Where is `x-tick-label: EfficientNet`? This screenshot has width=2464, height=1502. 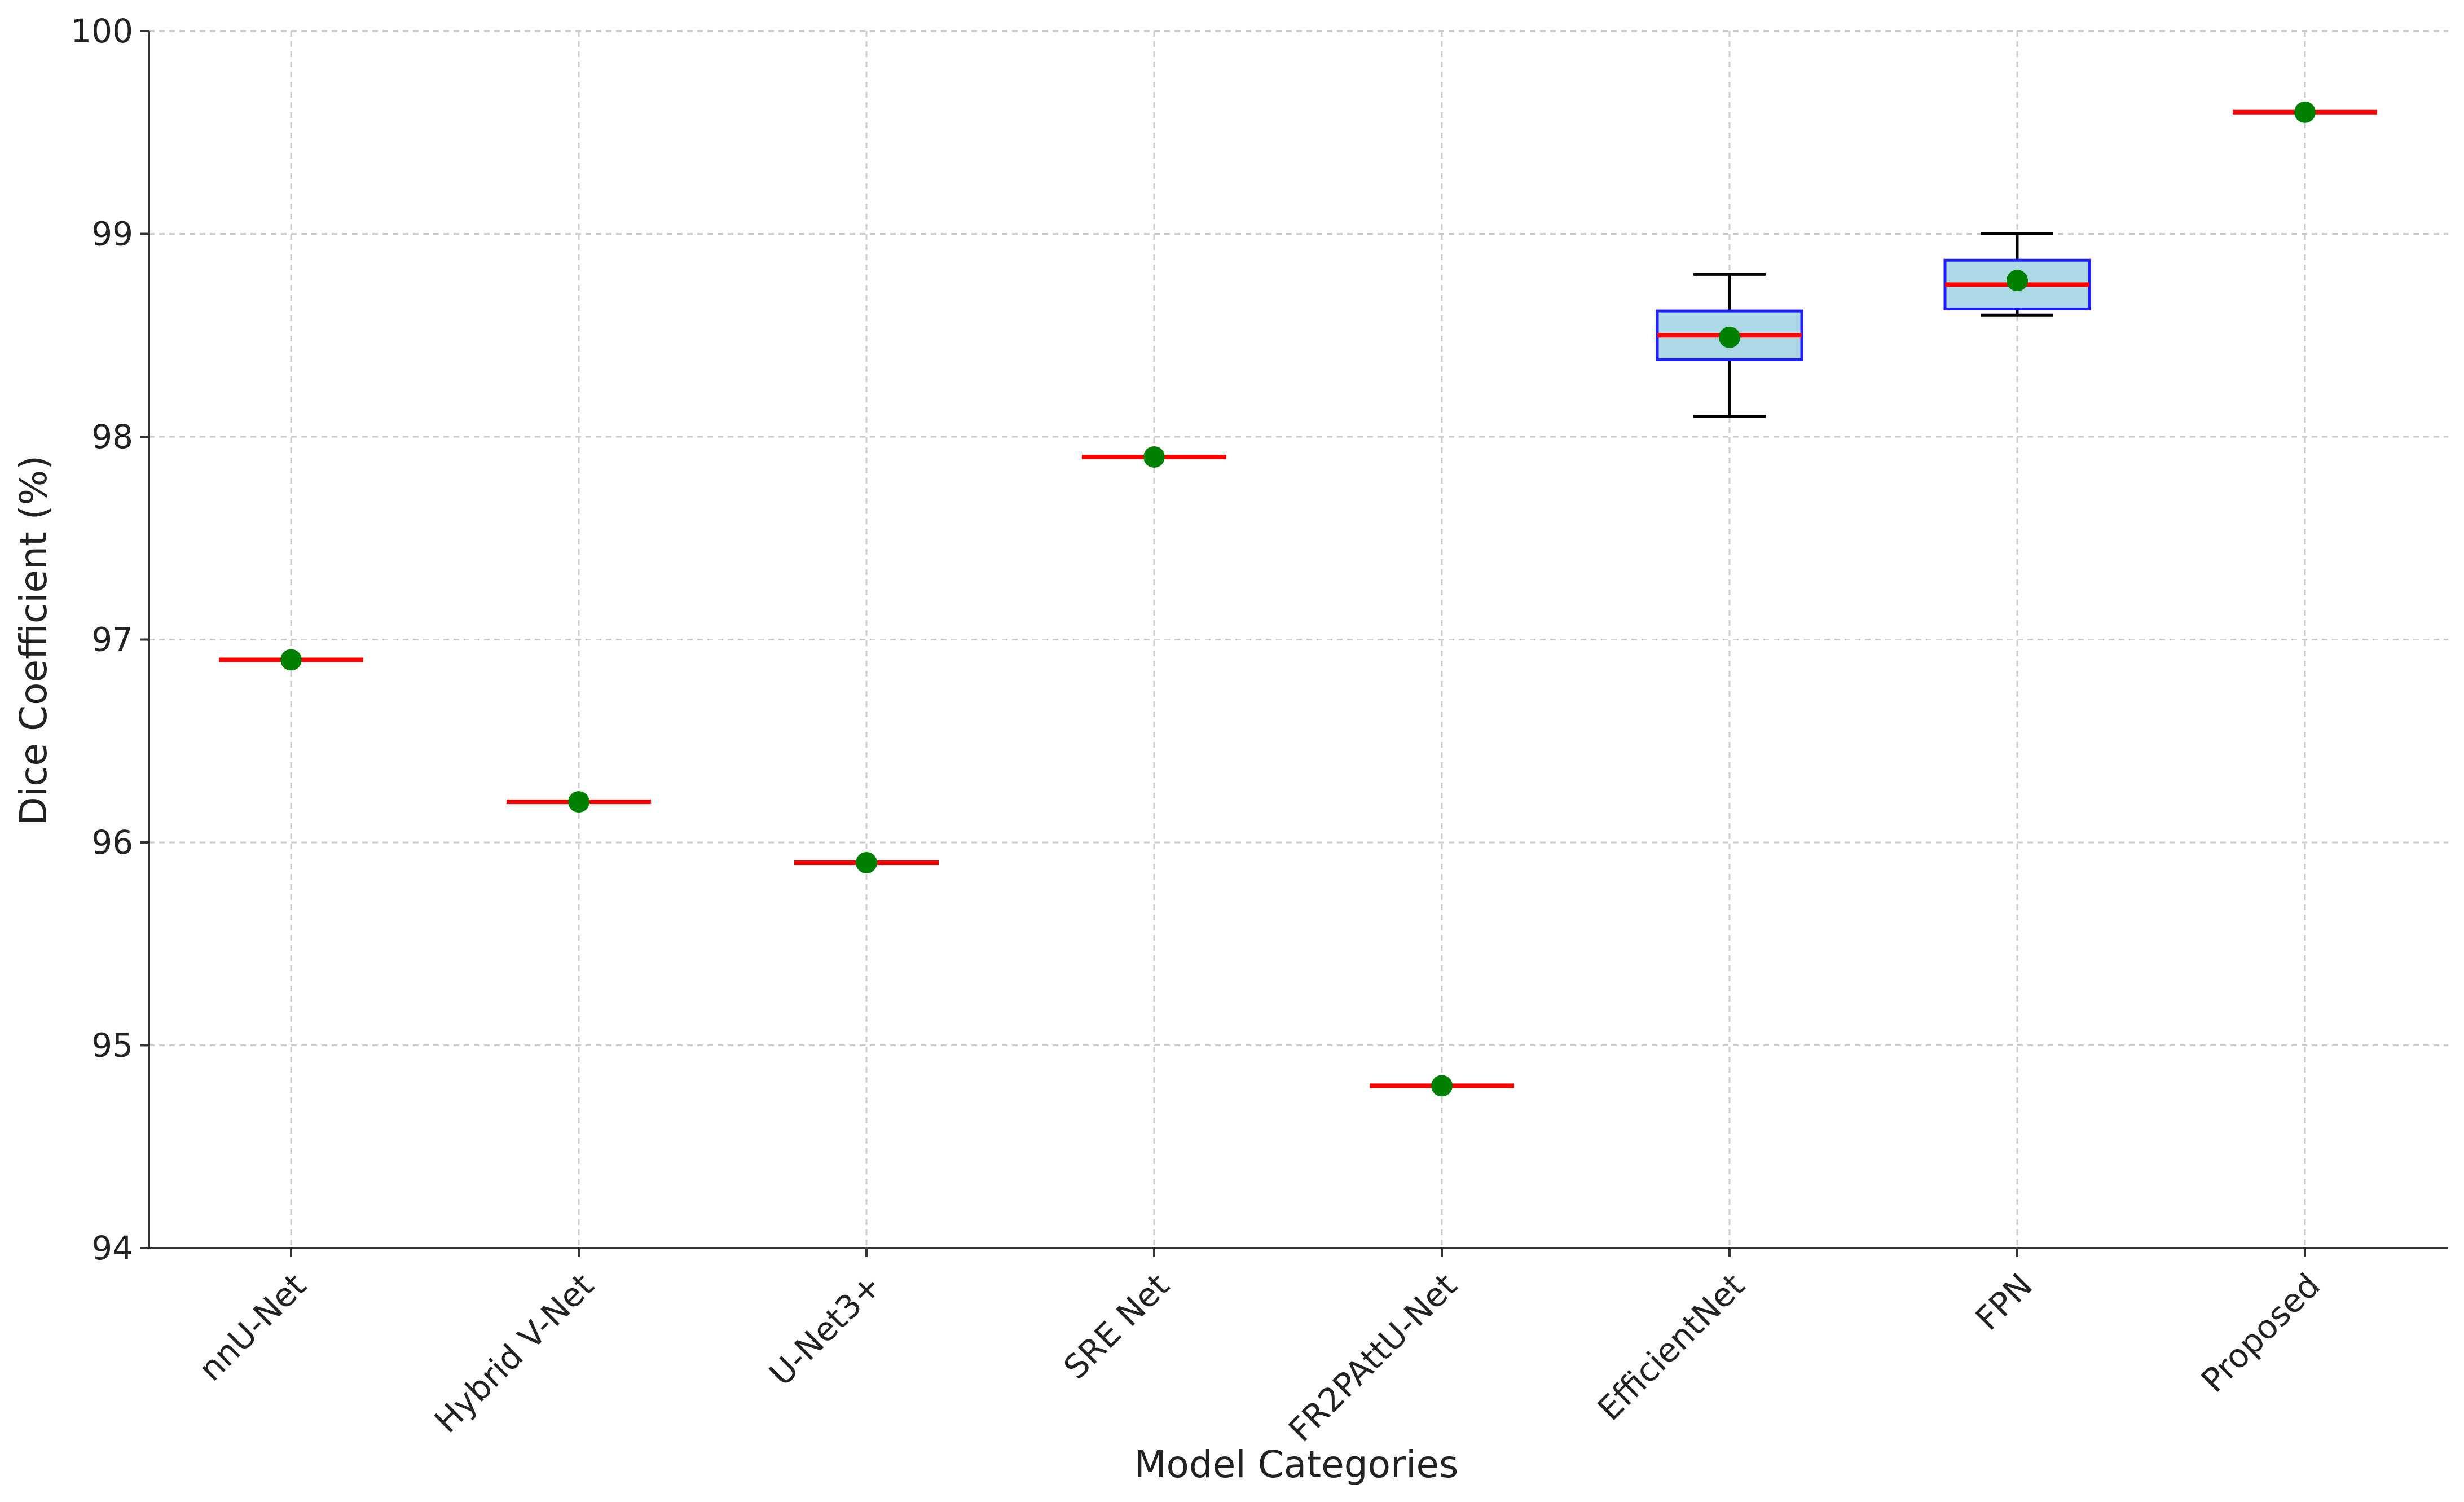
x-tick-label: EfficientNet is located at coordinates (1671, 1347).